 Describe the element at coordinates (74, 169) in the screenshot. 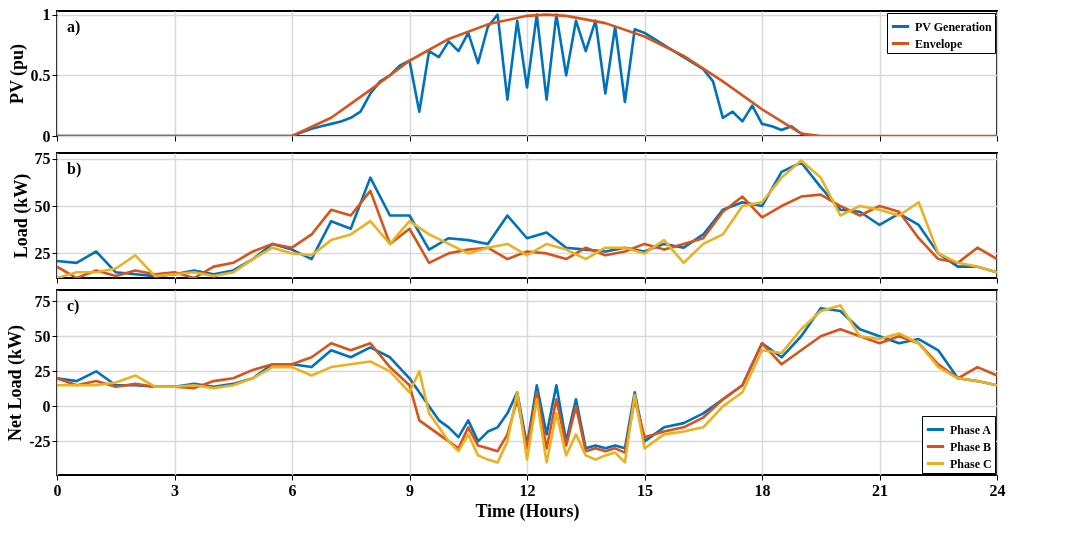

I see `annotation: b)` at that location.